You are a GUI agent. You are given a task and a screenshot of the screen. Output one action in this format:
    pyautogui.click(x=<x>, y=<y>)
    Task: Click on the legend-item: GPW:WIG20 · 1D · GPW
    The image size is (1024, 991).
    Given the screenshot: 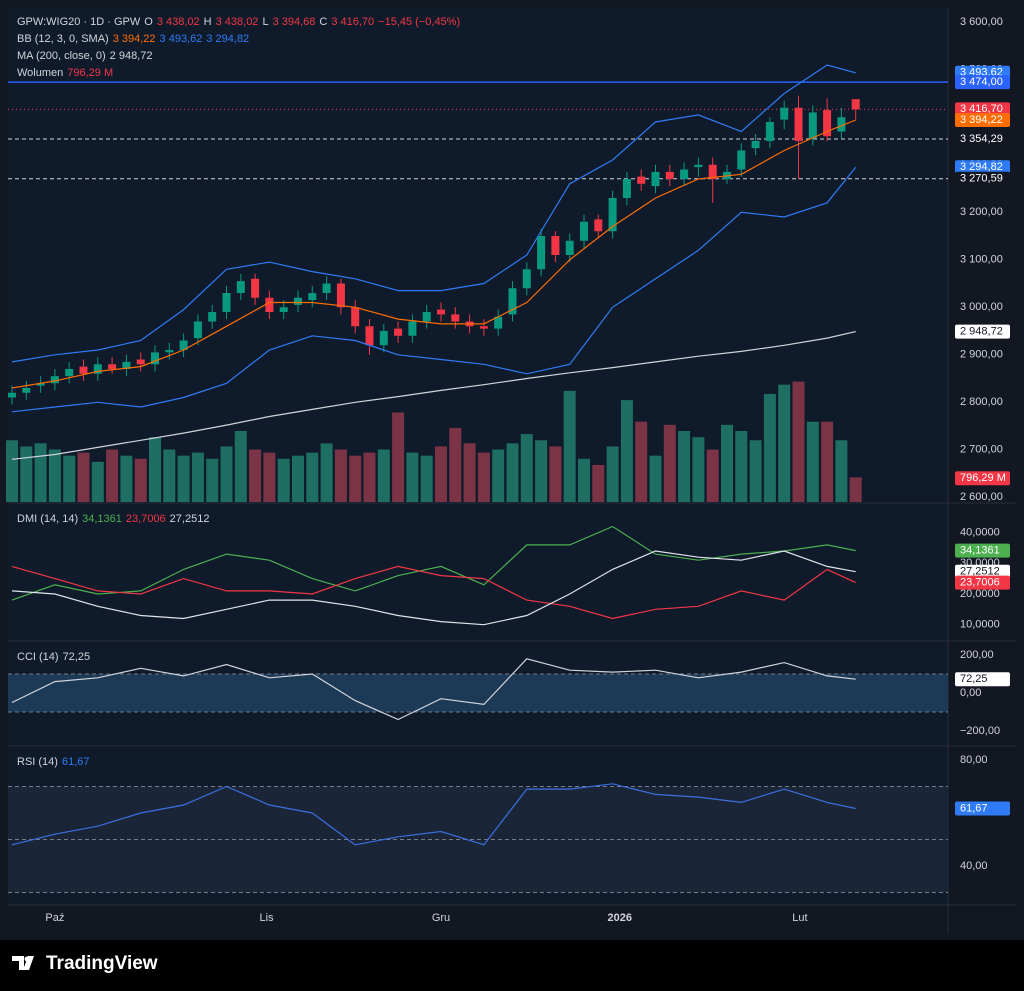 What is the action you would take?
    pyautogui.click(x=79, y=22)
    